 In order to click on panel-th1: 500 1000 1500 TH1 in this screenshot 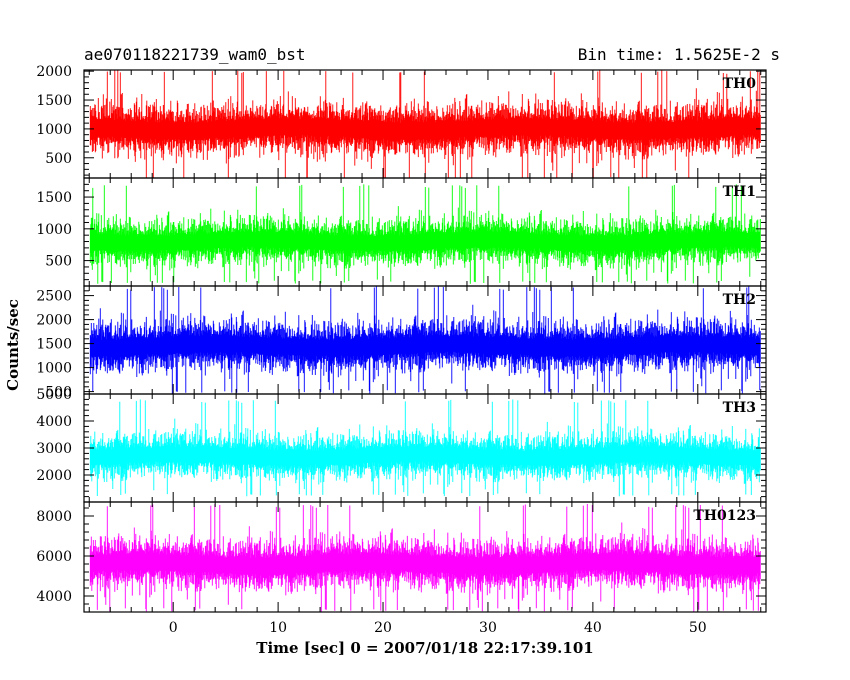, I will do `click(401, 232)`.